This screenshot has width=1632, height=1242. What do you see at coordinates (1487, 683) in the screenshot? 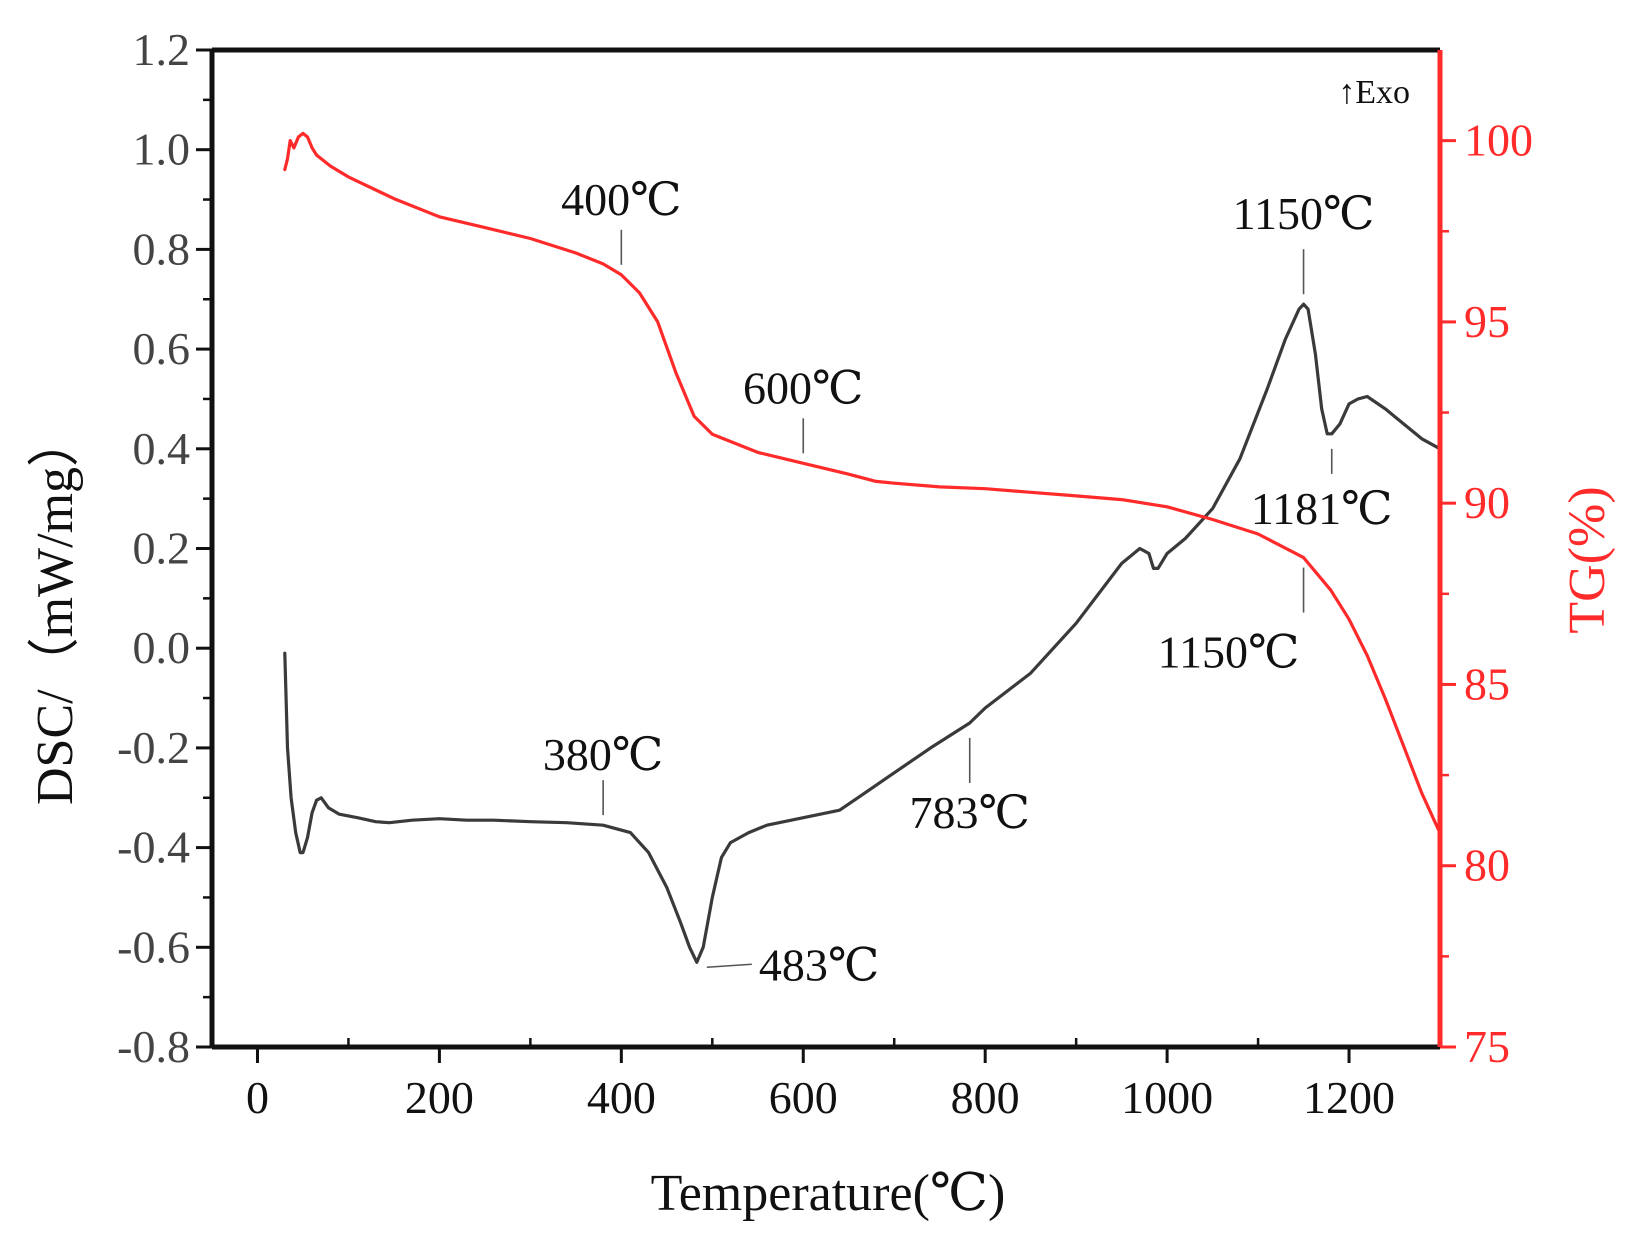
I see `y-right-tick-label: 85` at bounding box center [1487, 683].